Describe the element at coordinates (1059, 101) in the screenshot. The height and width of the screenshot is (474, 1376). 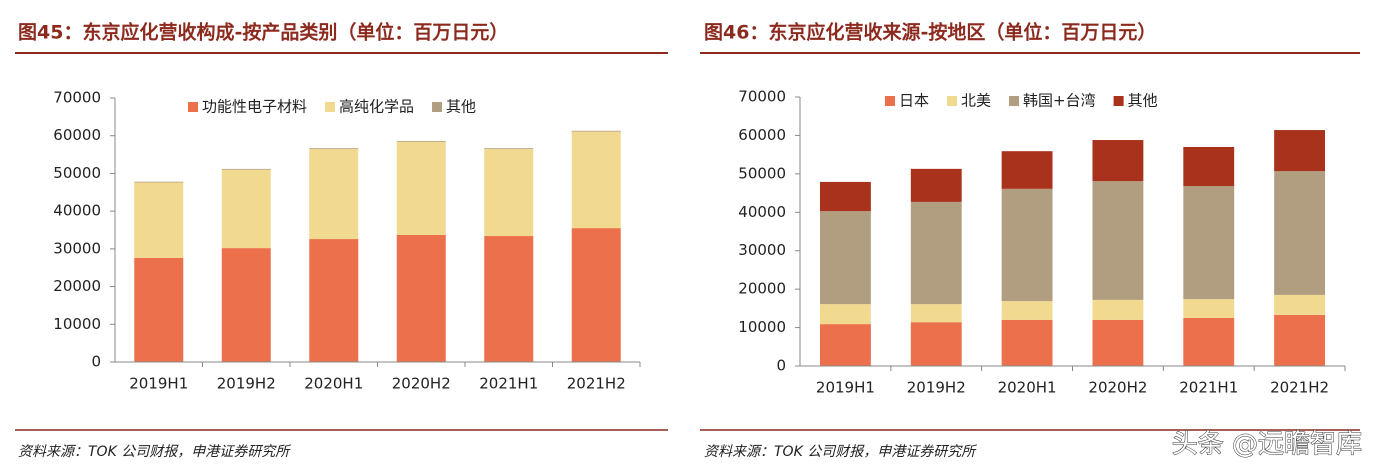
I see `legend-label: 韩国+台湾` at that location.